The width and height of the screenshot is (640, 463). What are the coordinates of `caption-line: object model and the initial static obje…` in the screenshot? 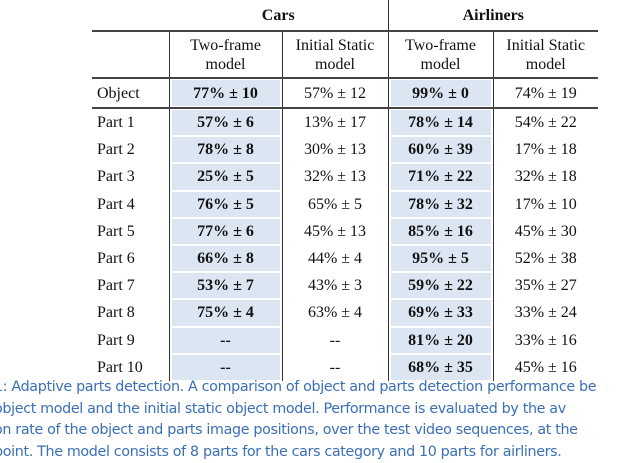 It's located at (320, 410).